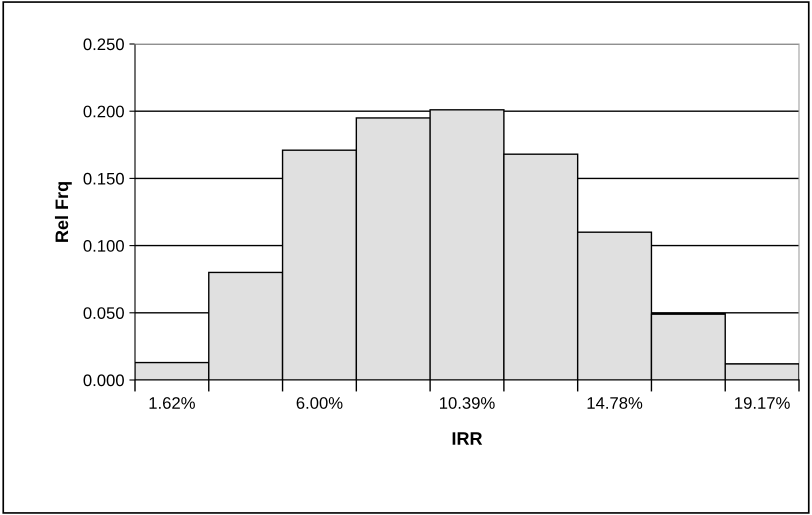 The height and width of the screenshot is (515, 812). What do you see at coordinates (104, 380) in the screenshot?
I see `y-tick-label: 0.000` at bounding box center [104, 380].